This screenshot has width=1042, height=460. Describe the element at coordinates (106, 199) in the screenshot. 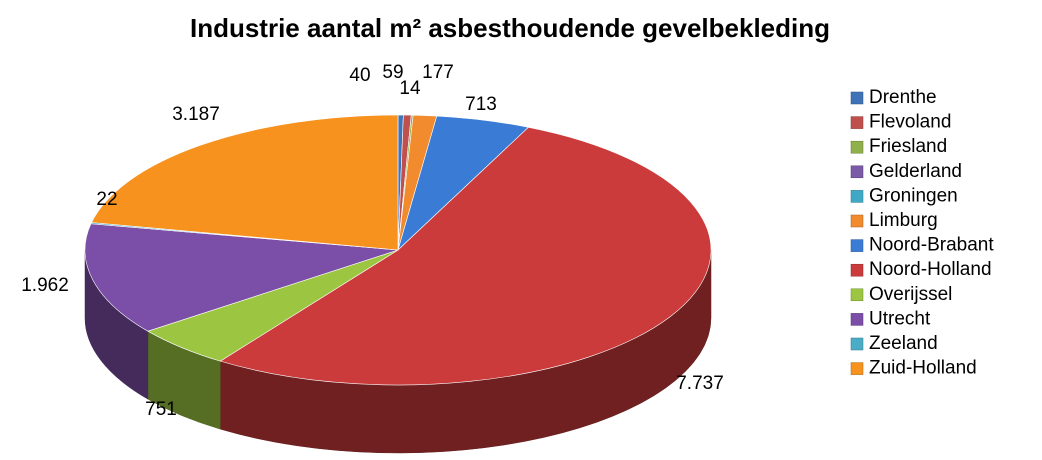

I see `data-label: 22` at that location.